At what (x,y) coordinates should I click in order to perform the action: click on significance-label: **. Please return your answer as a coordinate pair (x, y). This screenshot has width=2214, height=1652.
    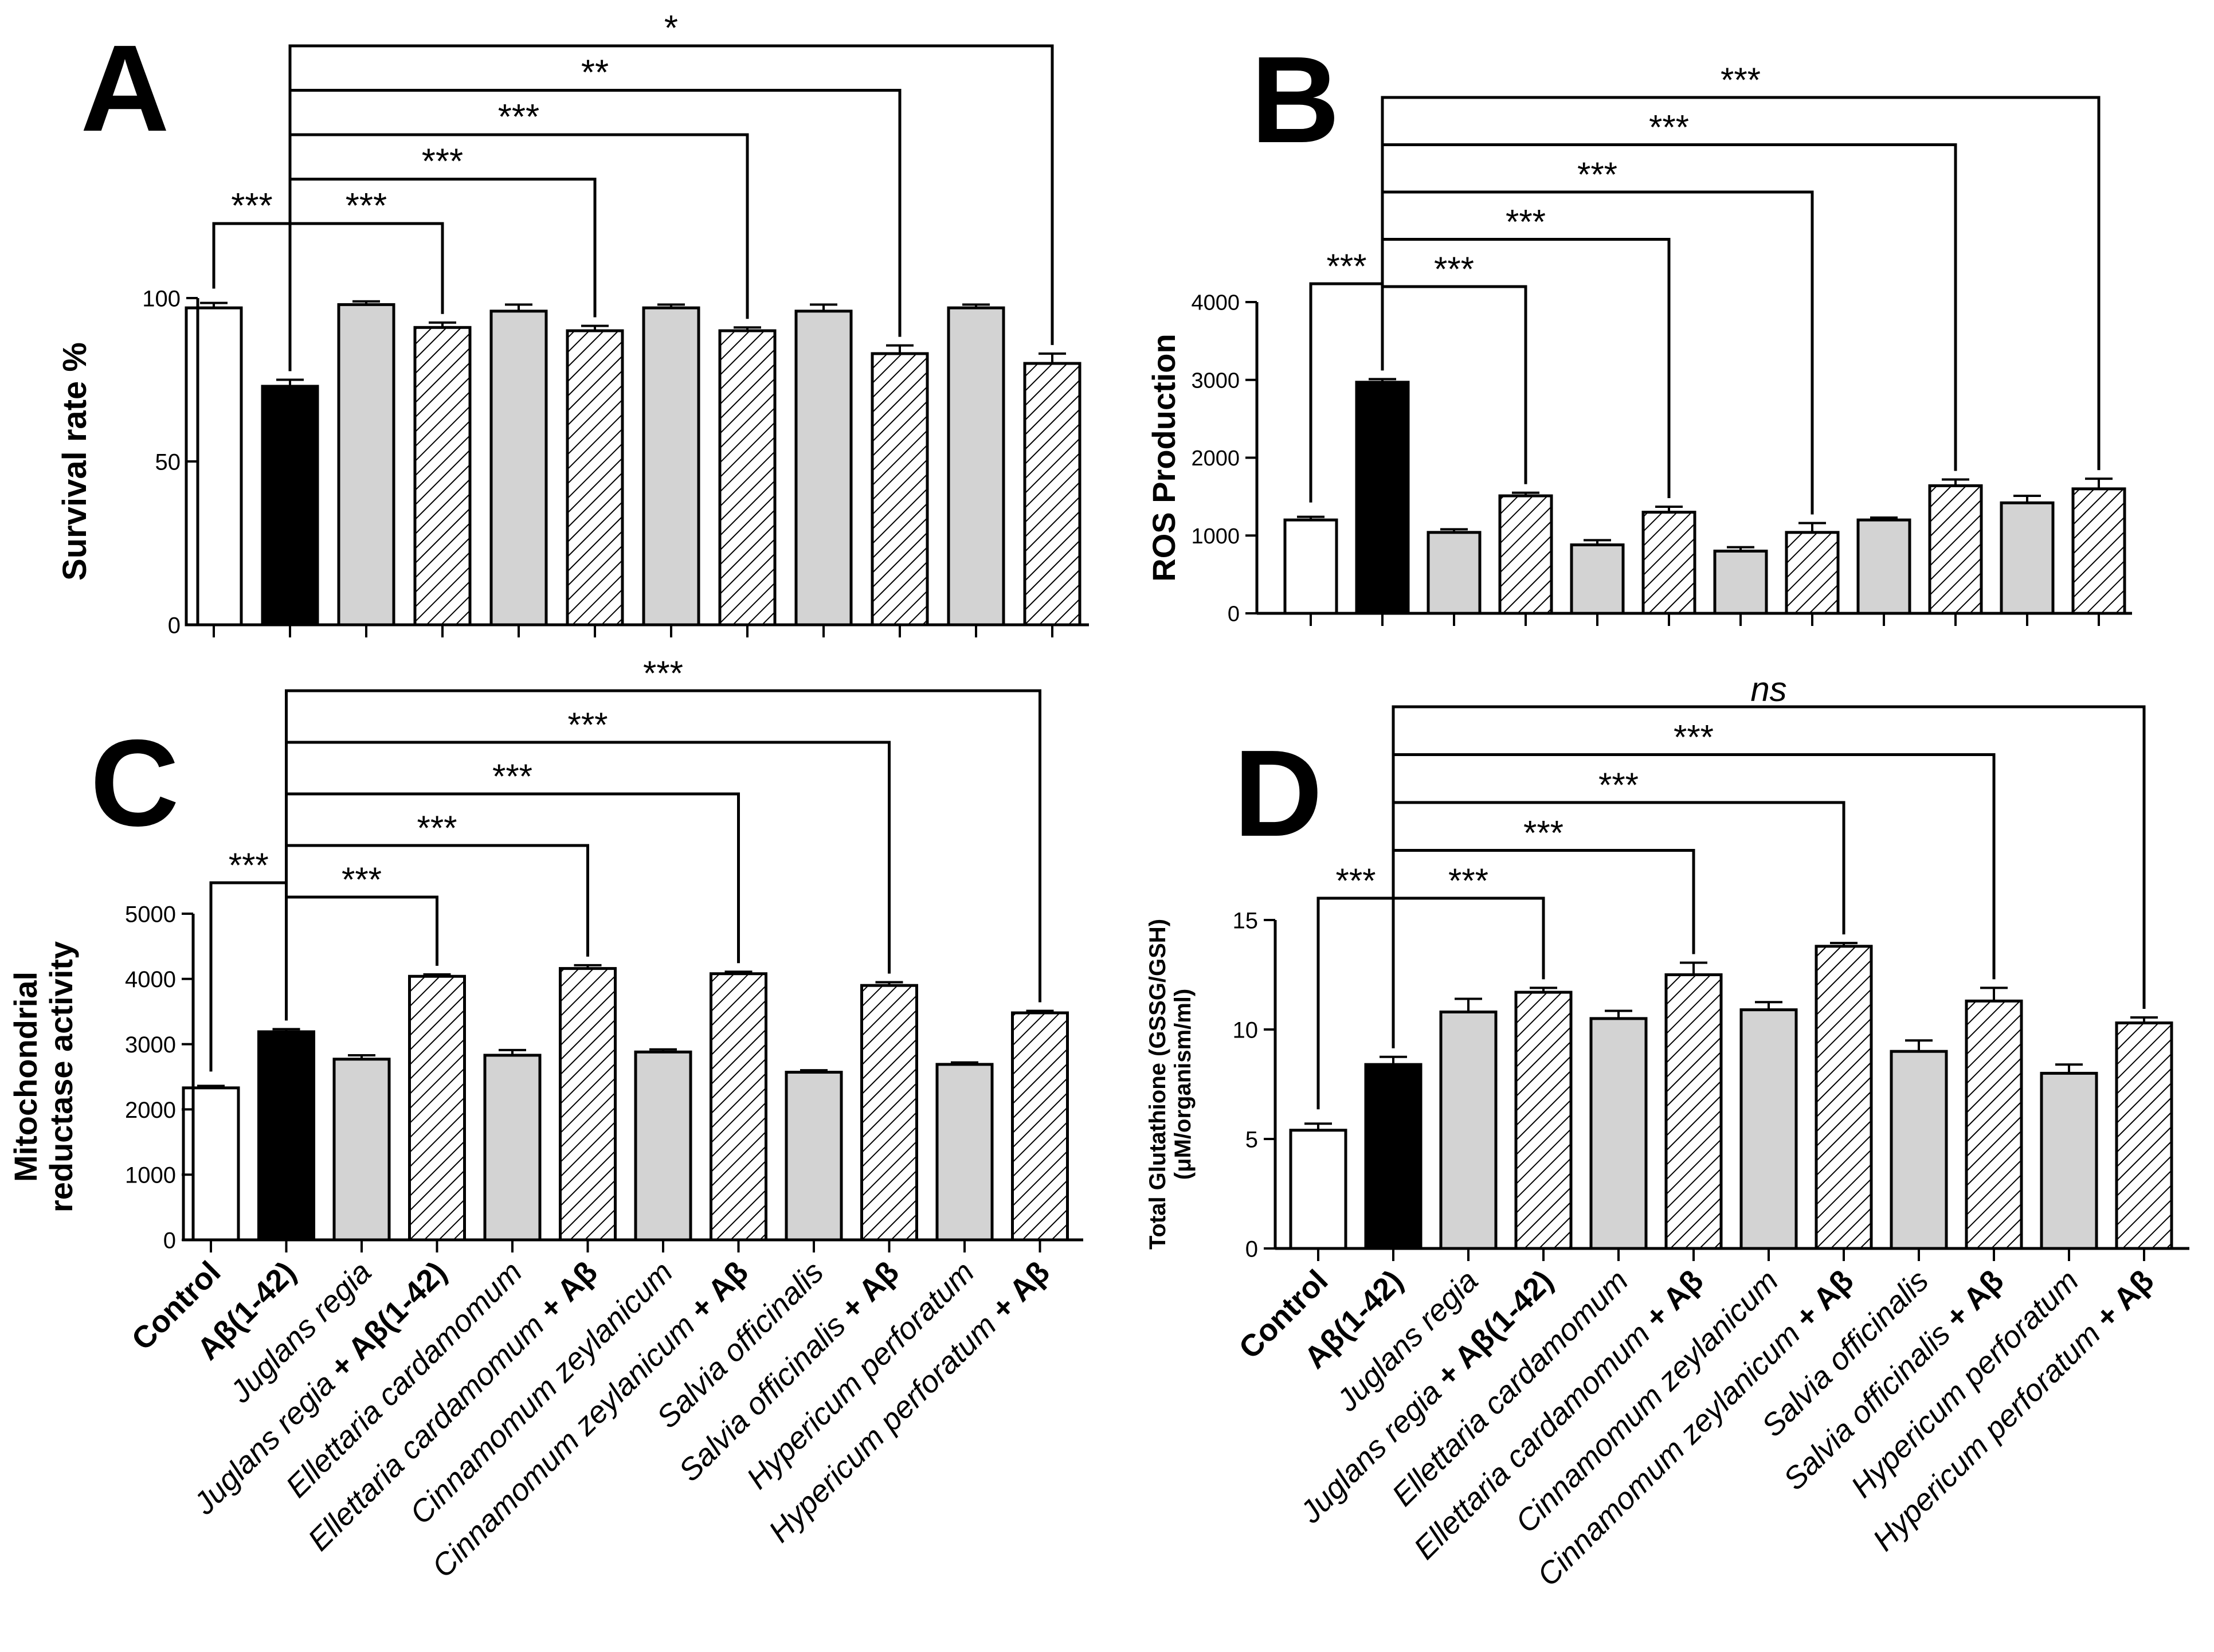
    Looking at the image, I should click on (595, 73).